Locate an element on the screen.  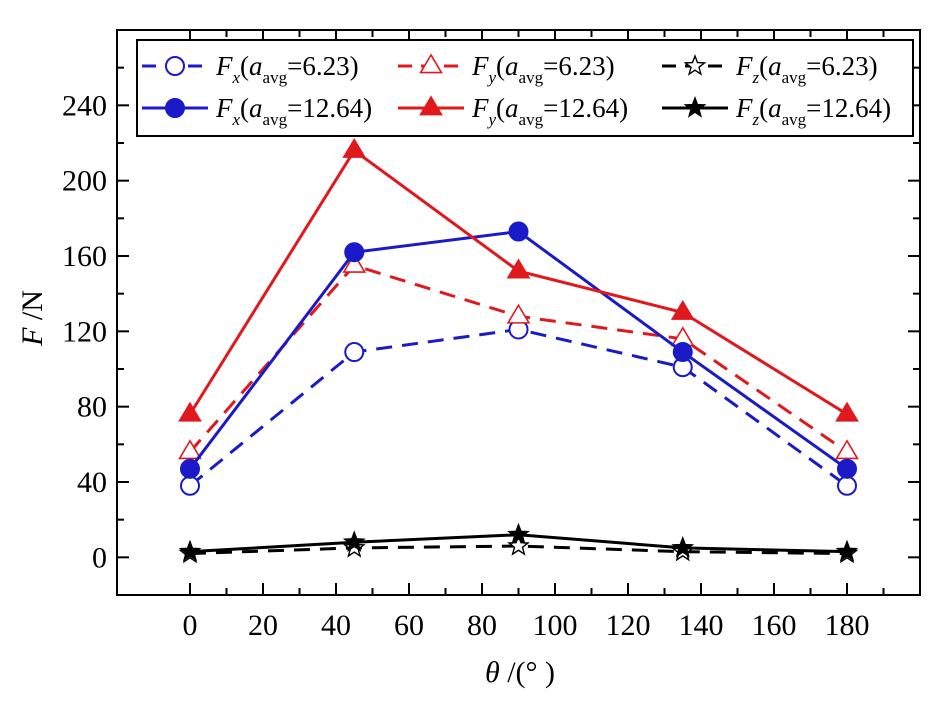
x-tick-label: 120 is located at coordinates (628, 625).